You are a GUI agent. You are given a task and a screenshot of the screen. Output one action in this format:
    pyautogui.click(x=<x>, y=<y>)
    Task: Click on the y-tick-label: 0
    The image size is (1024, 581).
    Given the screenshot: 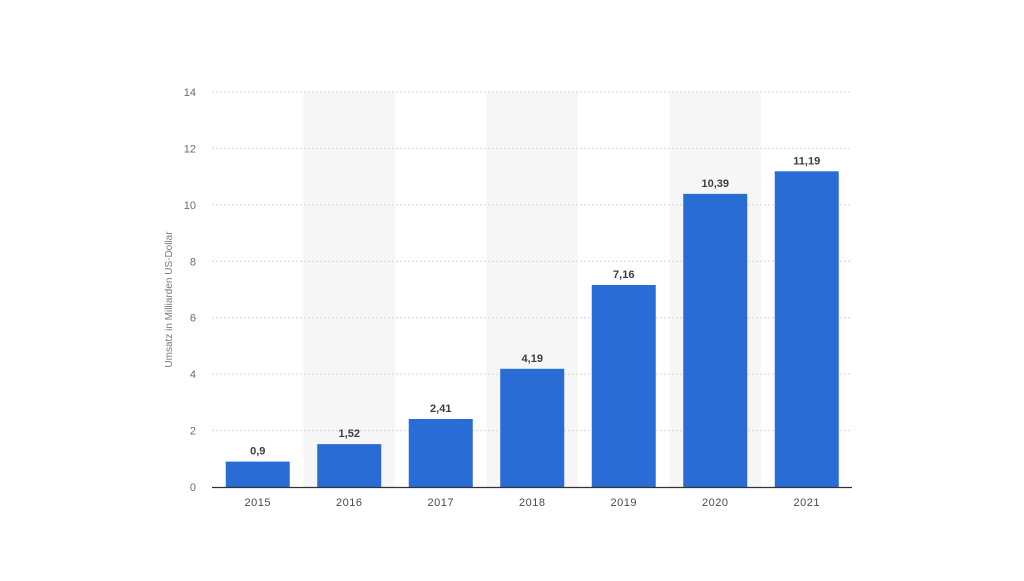 What is the action you would take?
    pyautogui.click(x=193, y=488)
    